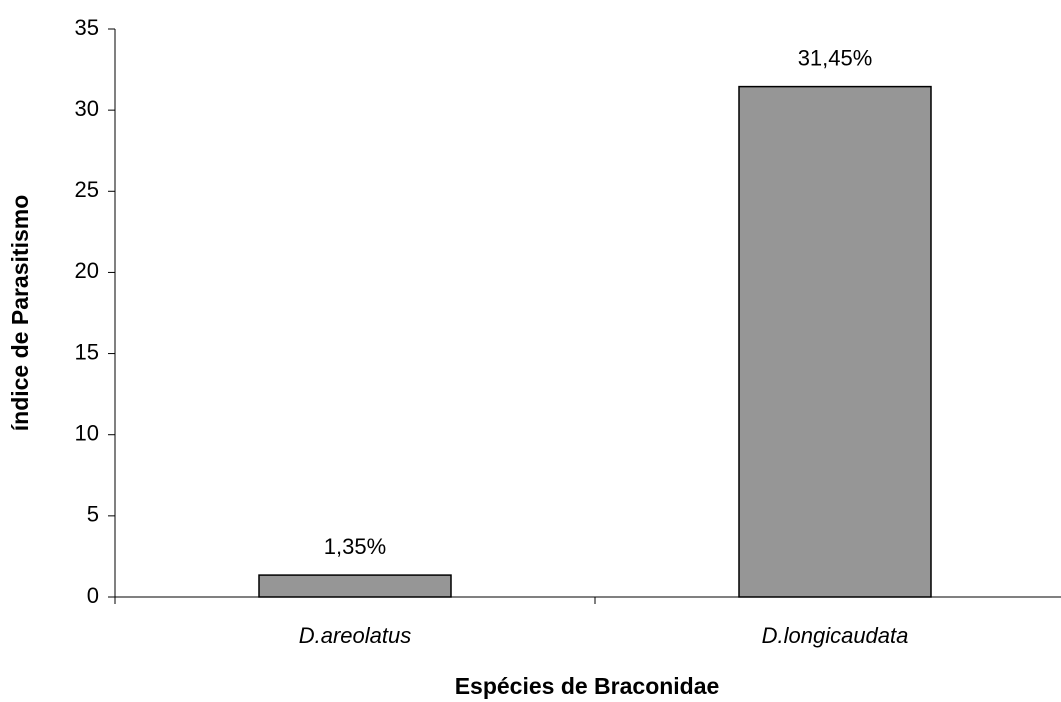  Describe the element at coordinates (87, 351) in the screenshot. I see `y-tick-label: 15` at that location.